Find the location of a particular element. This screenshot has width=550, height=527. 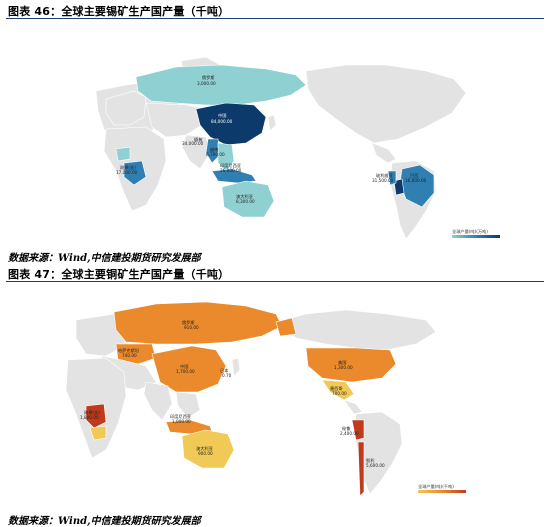

map-label-name: 美国 is located at coordinates (342, 362).